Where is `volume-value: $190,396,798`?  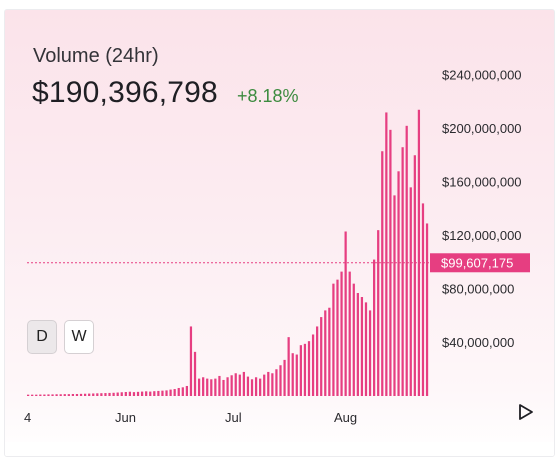
volume-value: $190,396,798 is located at coordinates (125, 92).